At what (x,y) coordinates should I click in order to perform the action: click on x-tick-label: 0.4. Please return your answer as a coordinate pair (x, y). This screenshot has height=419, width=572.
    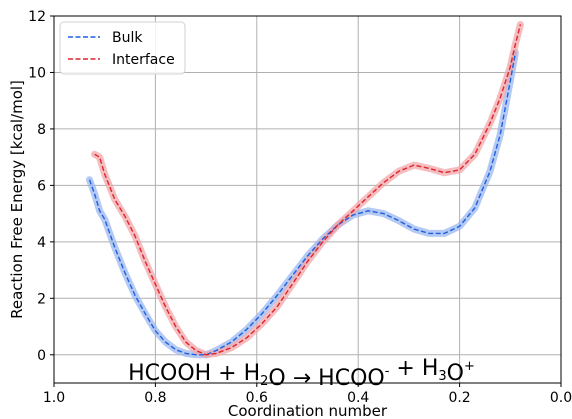
    Looking at the image, I should click on (358, 398).